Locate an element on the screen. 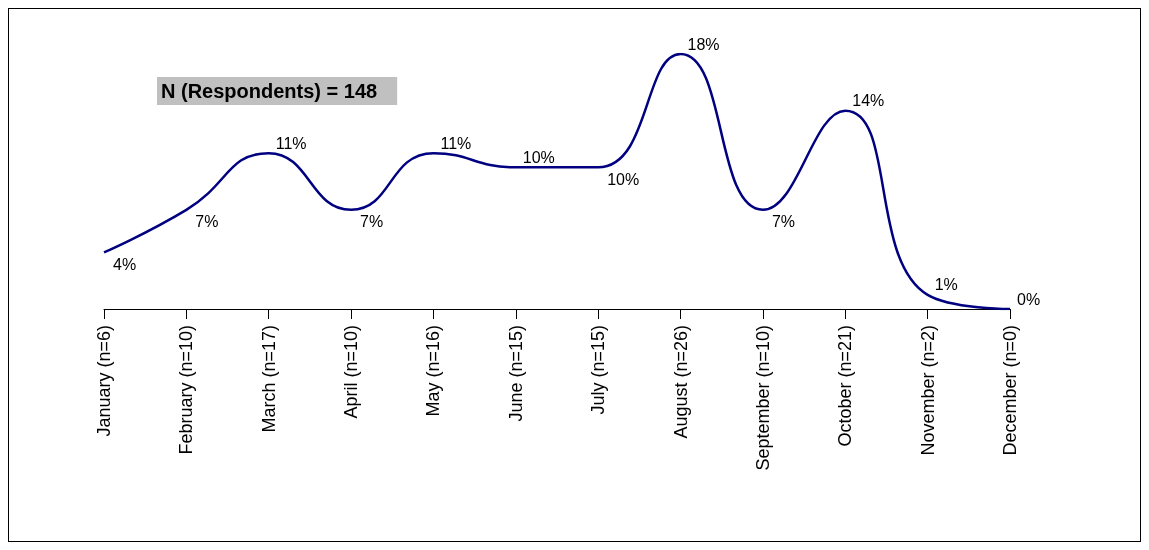  x-tick-label: June (n=15) is located at coordinates (515, 373).